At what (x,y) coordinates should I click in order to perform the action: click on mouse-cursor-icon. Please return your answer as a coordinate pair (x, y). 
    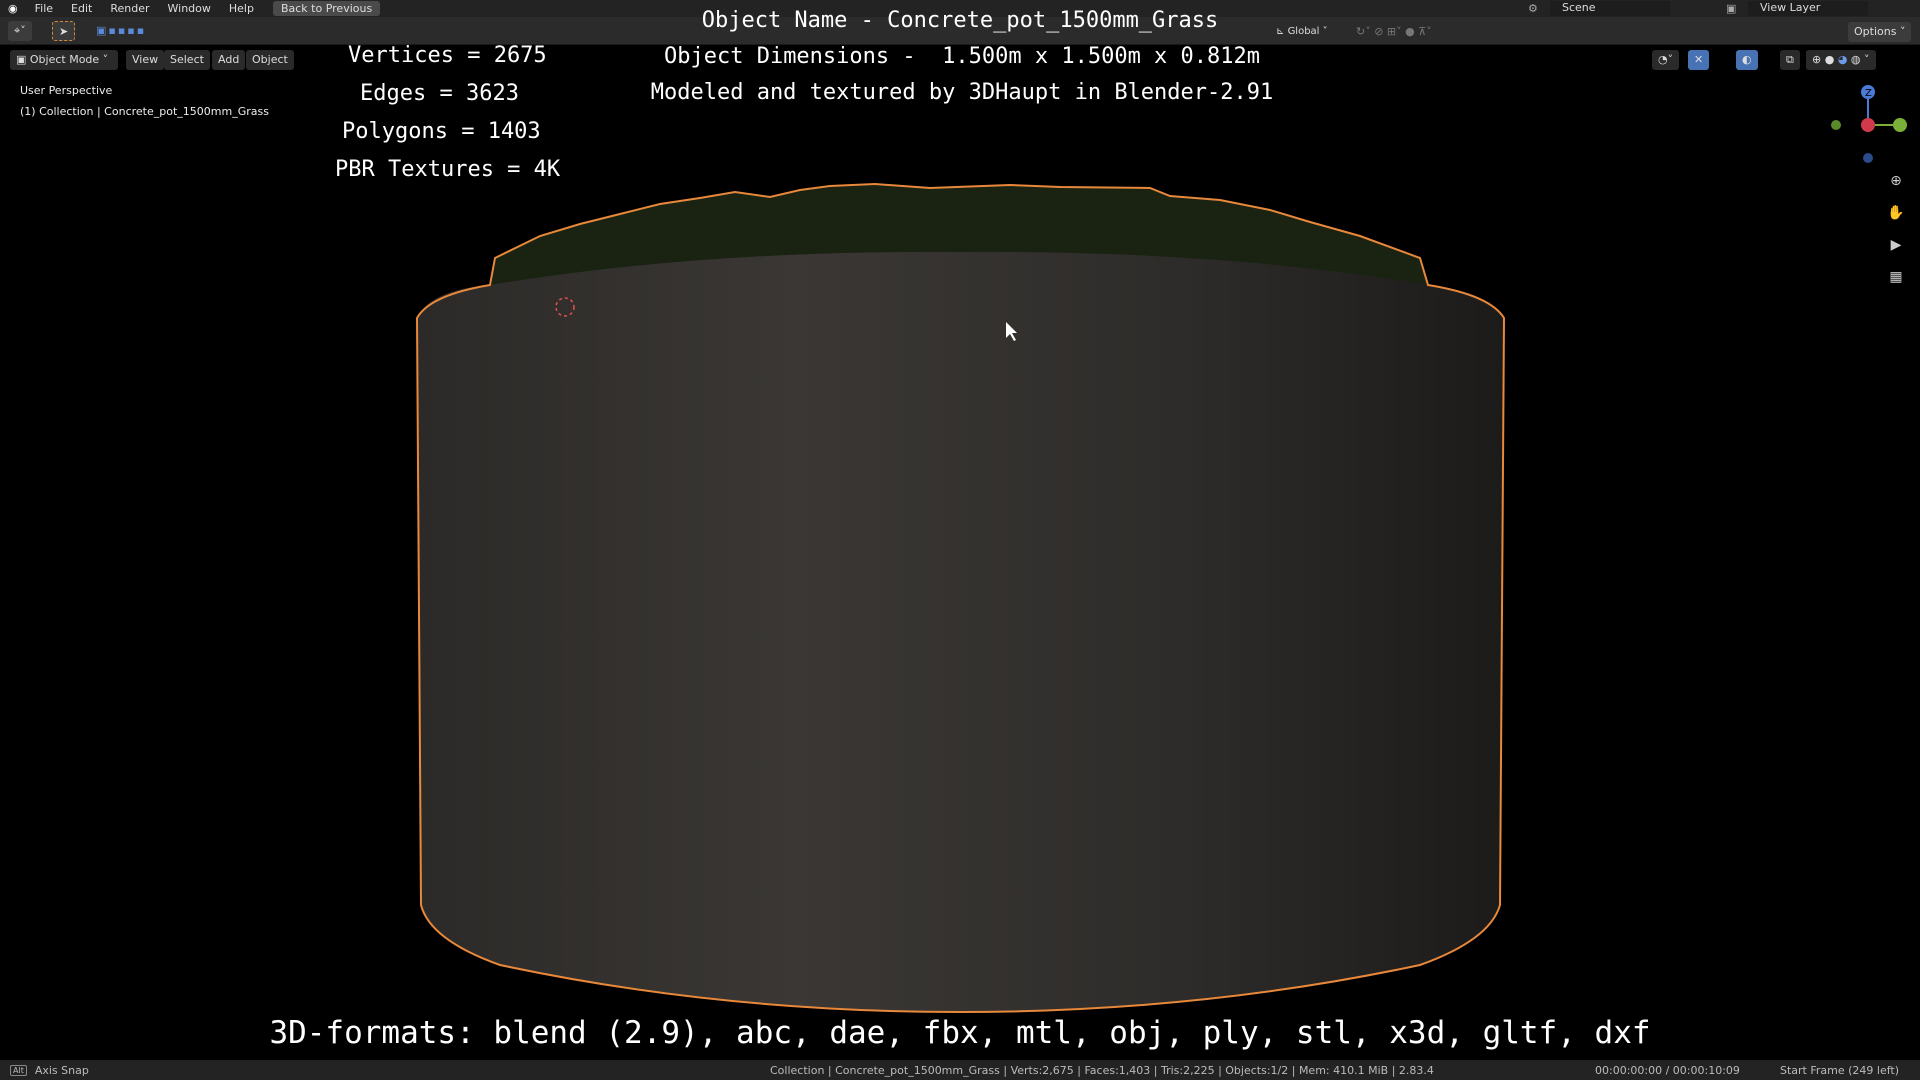
    Looking at the image, I should click on (1011, 331).